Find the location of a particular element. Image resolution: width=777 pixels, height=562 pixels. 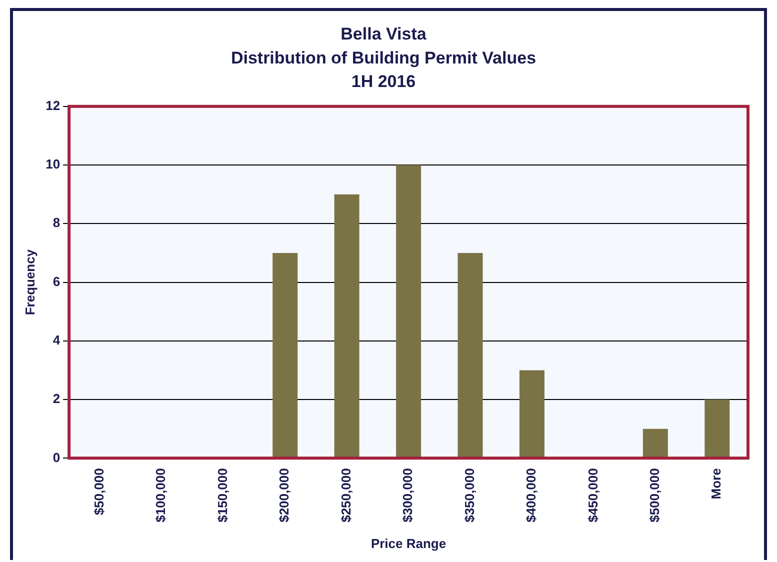

x-tick-label: $200,000 is located at coordinates (284, 495).